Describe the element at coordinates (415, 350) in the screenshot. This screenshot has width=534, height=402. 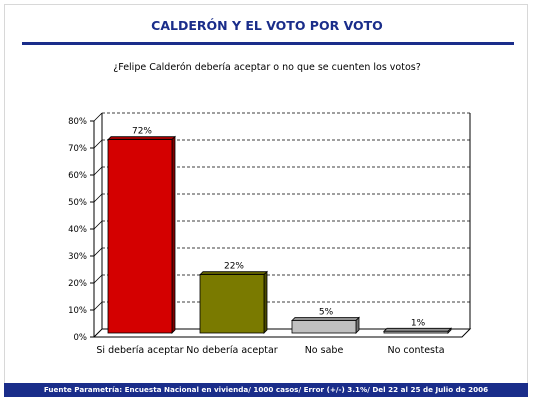
I see `x-tick-label: No contesta` at that location.